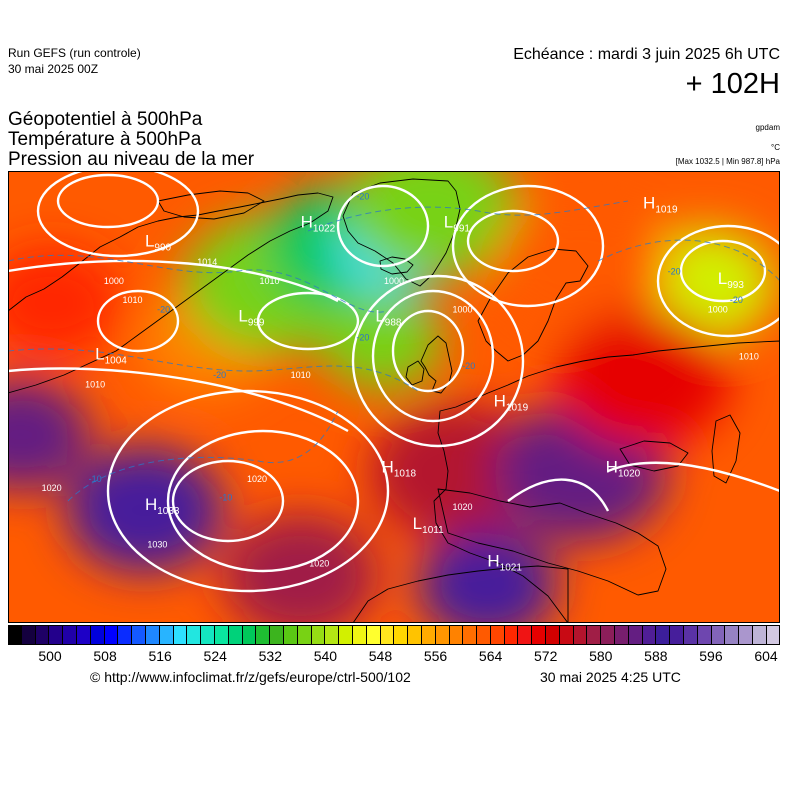 This screenshot has width=788, height=789. What do you see at coordinates (435, 656) in the screenshot?
I see `colorbar-tick: 556` at bounding box center [435, 656].